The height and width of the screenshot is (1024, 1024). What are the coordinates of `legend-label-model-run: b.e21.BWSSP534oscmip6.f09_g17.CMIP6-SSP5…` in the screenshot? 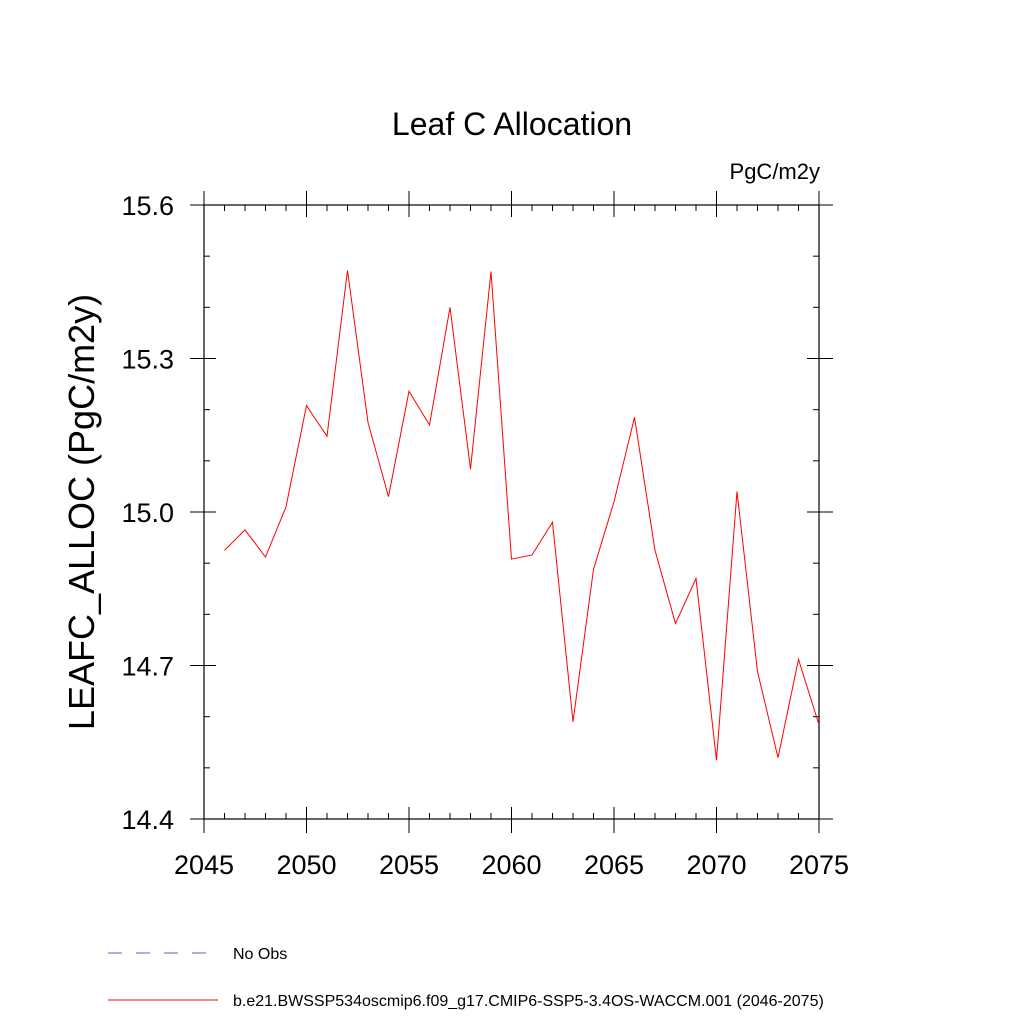 It's located at (528, 1001).